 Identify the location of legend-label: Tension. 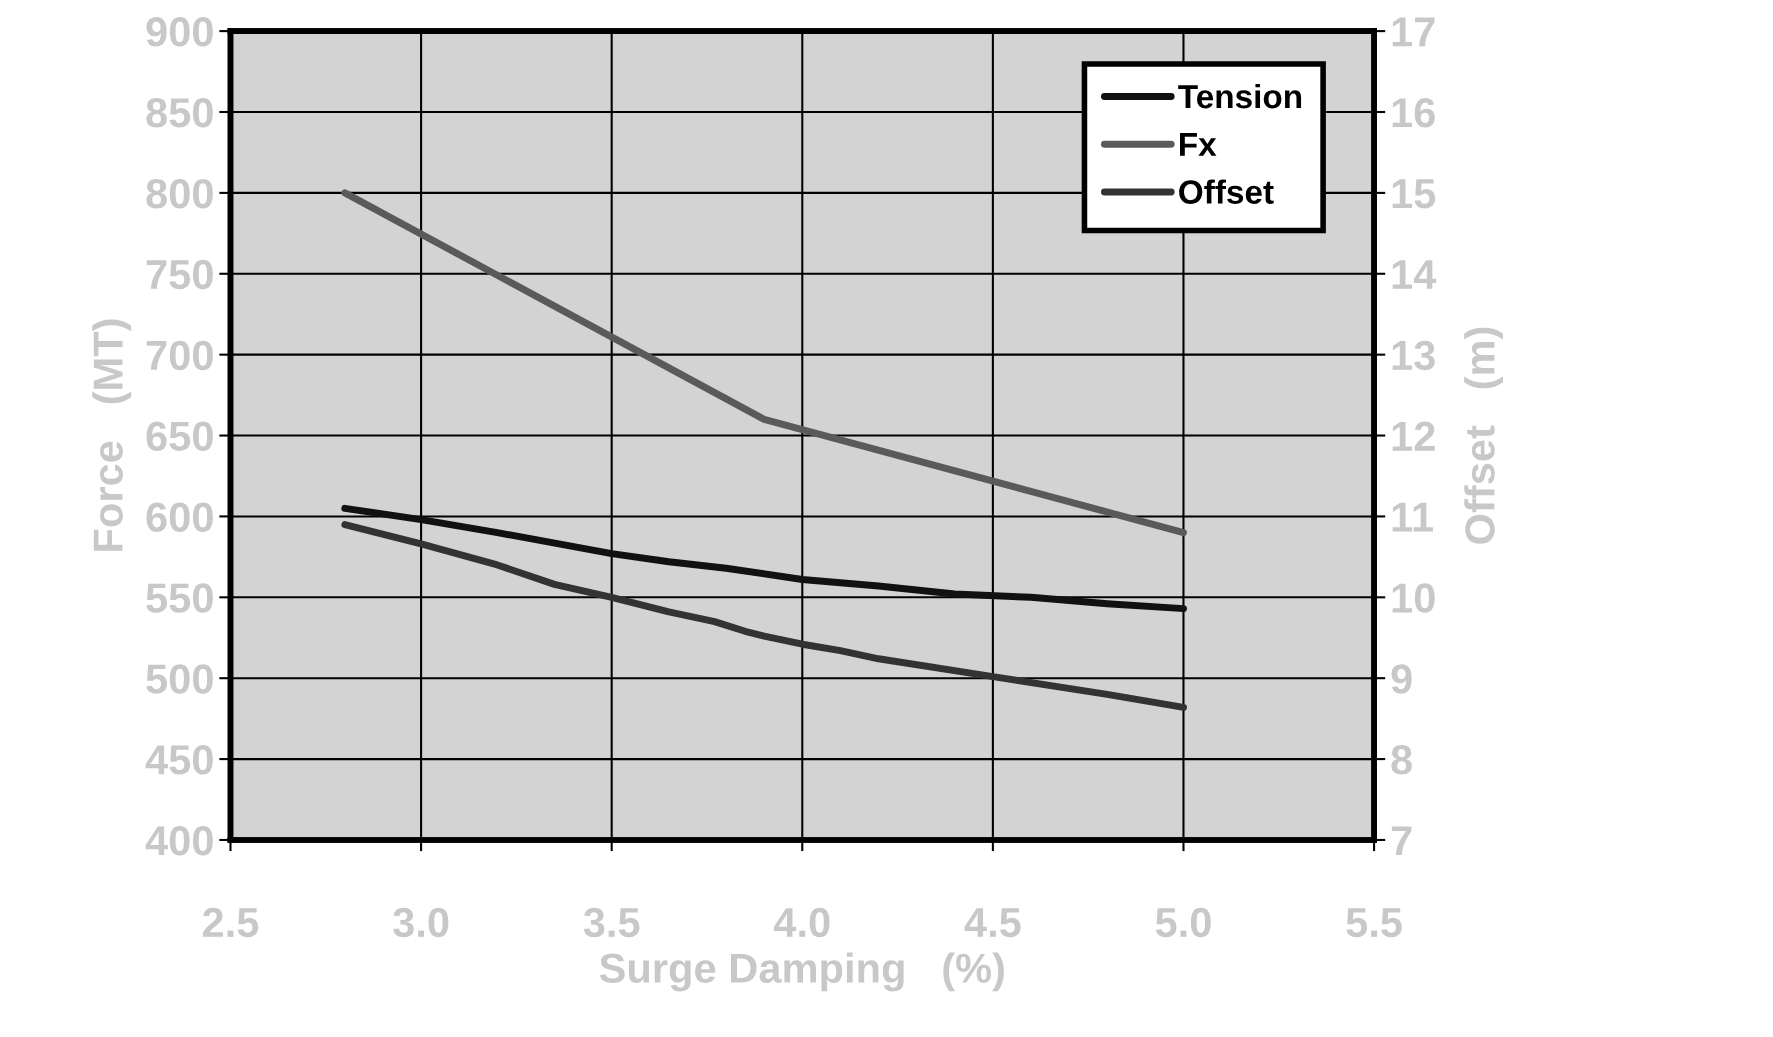
(1240, 96).